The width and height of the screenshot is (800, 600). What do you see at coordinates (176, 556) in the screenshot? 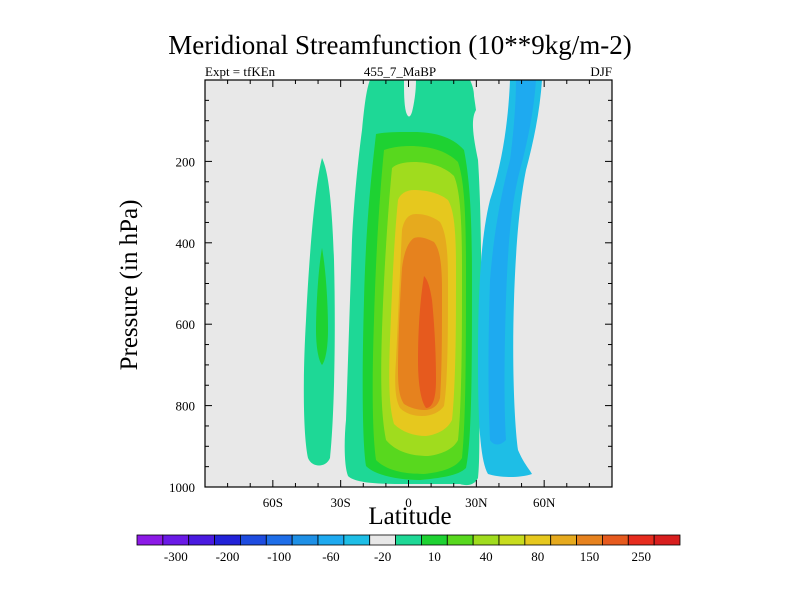
I see `colorbar-label: -300` at bounding box center [176, 556].